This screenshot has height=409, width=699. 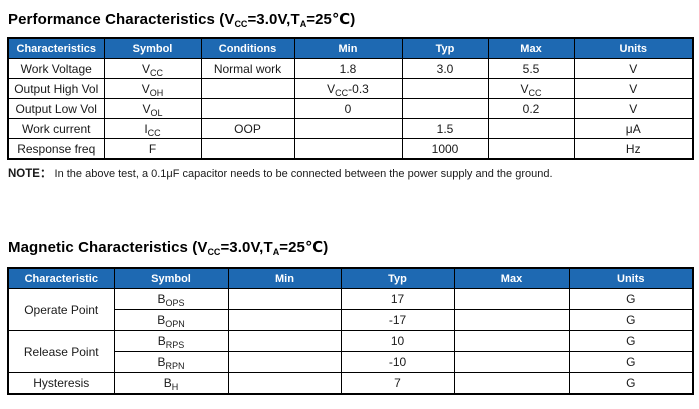 What do you see at coordinates (247, 128) in the screenshot?
I see `conditions-cell: OOP` at bounding box center [247, 128].